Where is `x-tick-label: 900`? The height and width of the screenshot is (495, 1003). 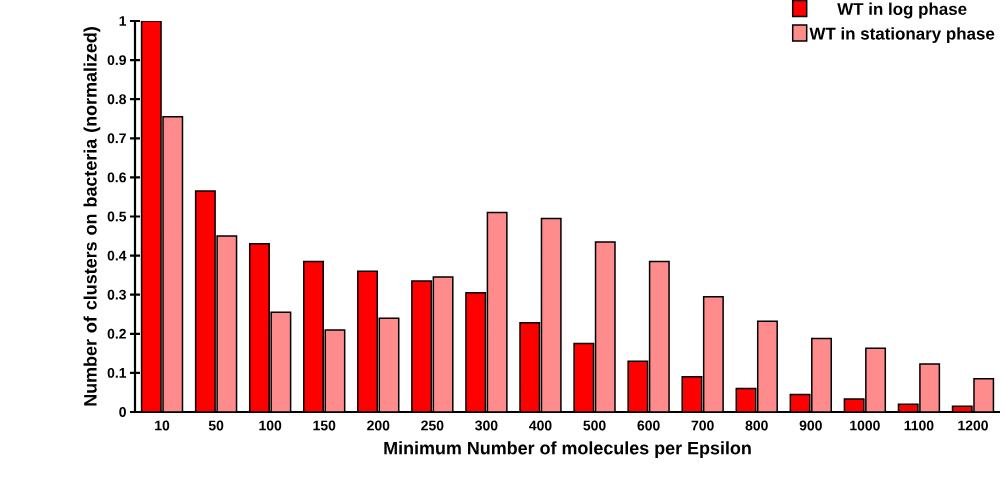
x-tick-label: 900 is located at coordinates (810, 425).